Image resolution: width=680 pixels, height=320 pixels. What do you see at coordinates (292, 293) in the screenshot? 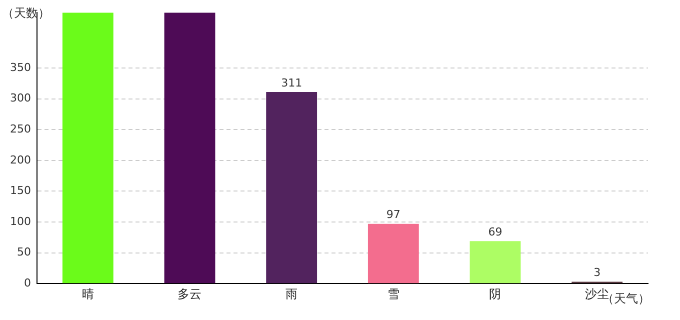
I see `x-tick-label: 雨` at bounding box center [292, 293].